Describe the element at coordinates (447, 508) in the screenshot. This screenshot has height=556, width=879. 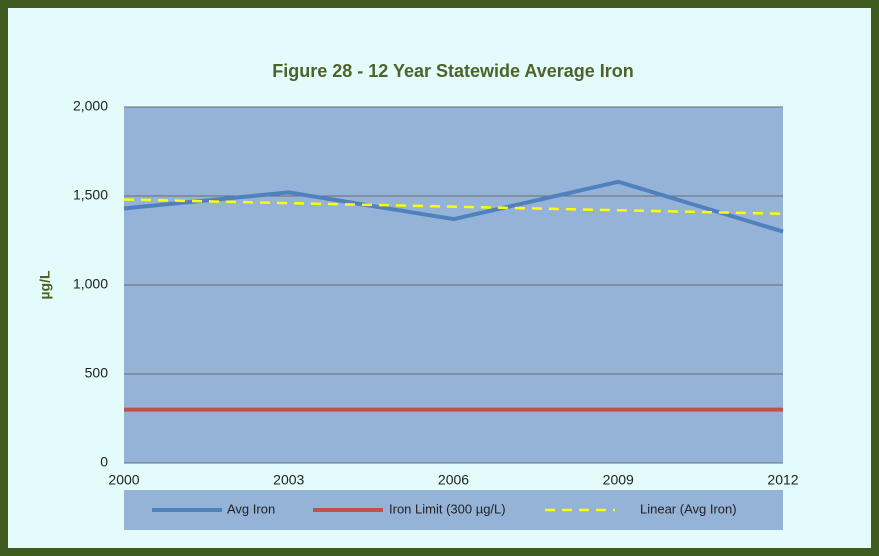
I see `legend-label: Iron Limit (300 µg/L)` at that location.